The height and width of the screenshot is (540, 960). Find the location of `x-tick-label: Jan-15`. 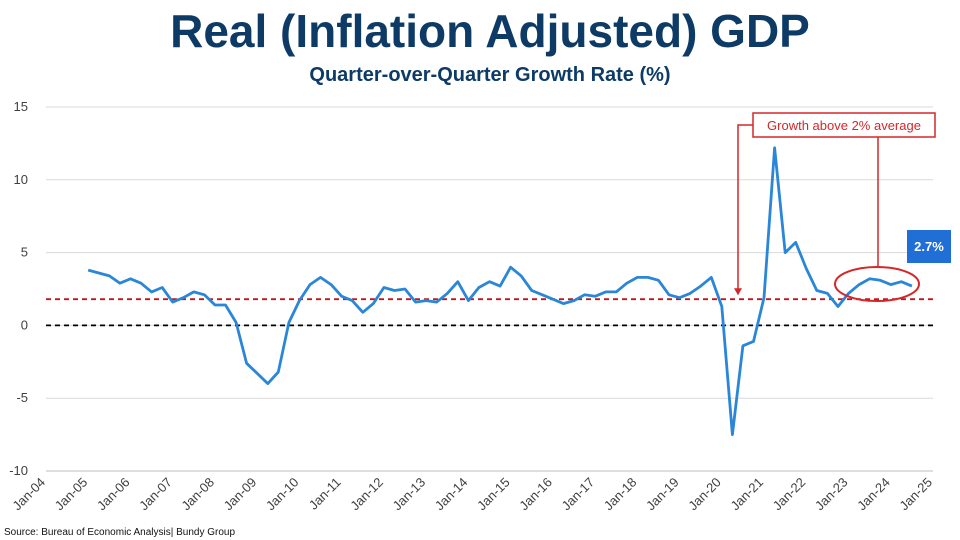

x-tick-label: Jan-15 is located at coordinates (493, 494).